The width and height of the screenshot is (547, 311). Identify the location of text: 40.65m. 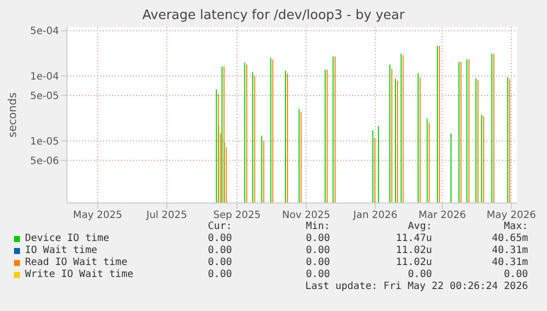
(509, 238).